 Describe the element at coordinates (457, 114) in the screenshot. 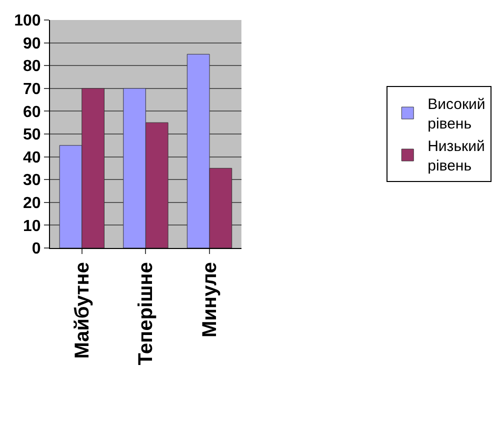

I see `legend-label: Високий рівень` at that location.